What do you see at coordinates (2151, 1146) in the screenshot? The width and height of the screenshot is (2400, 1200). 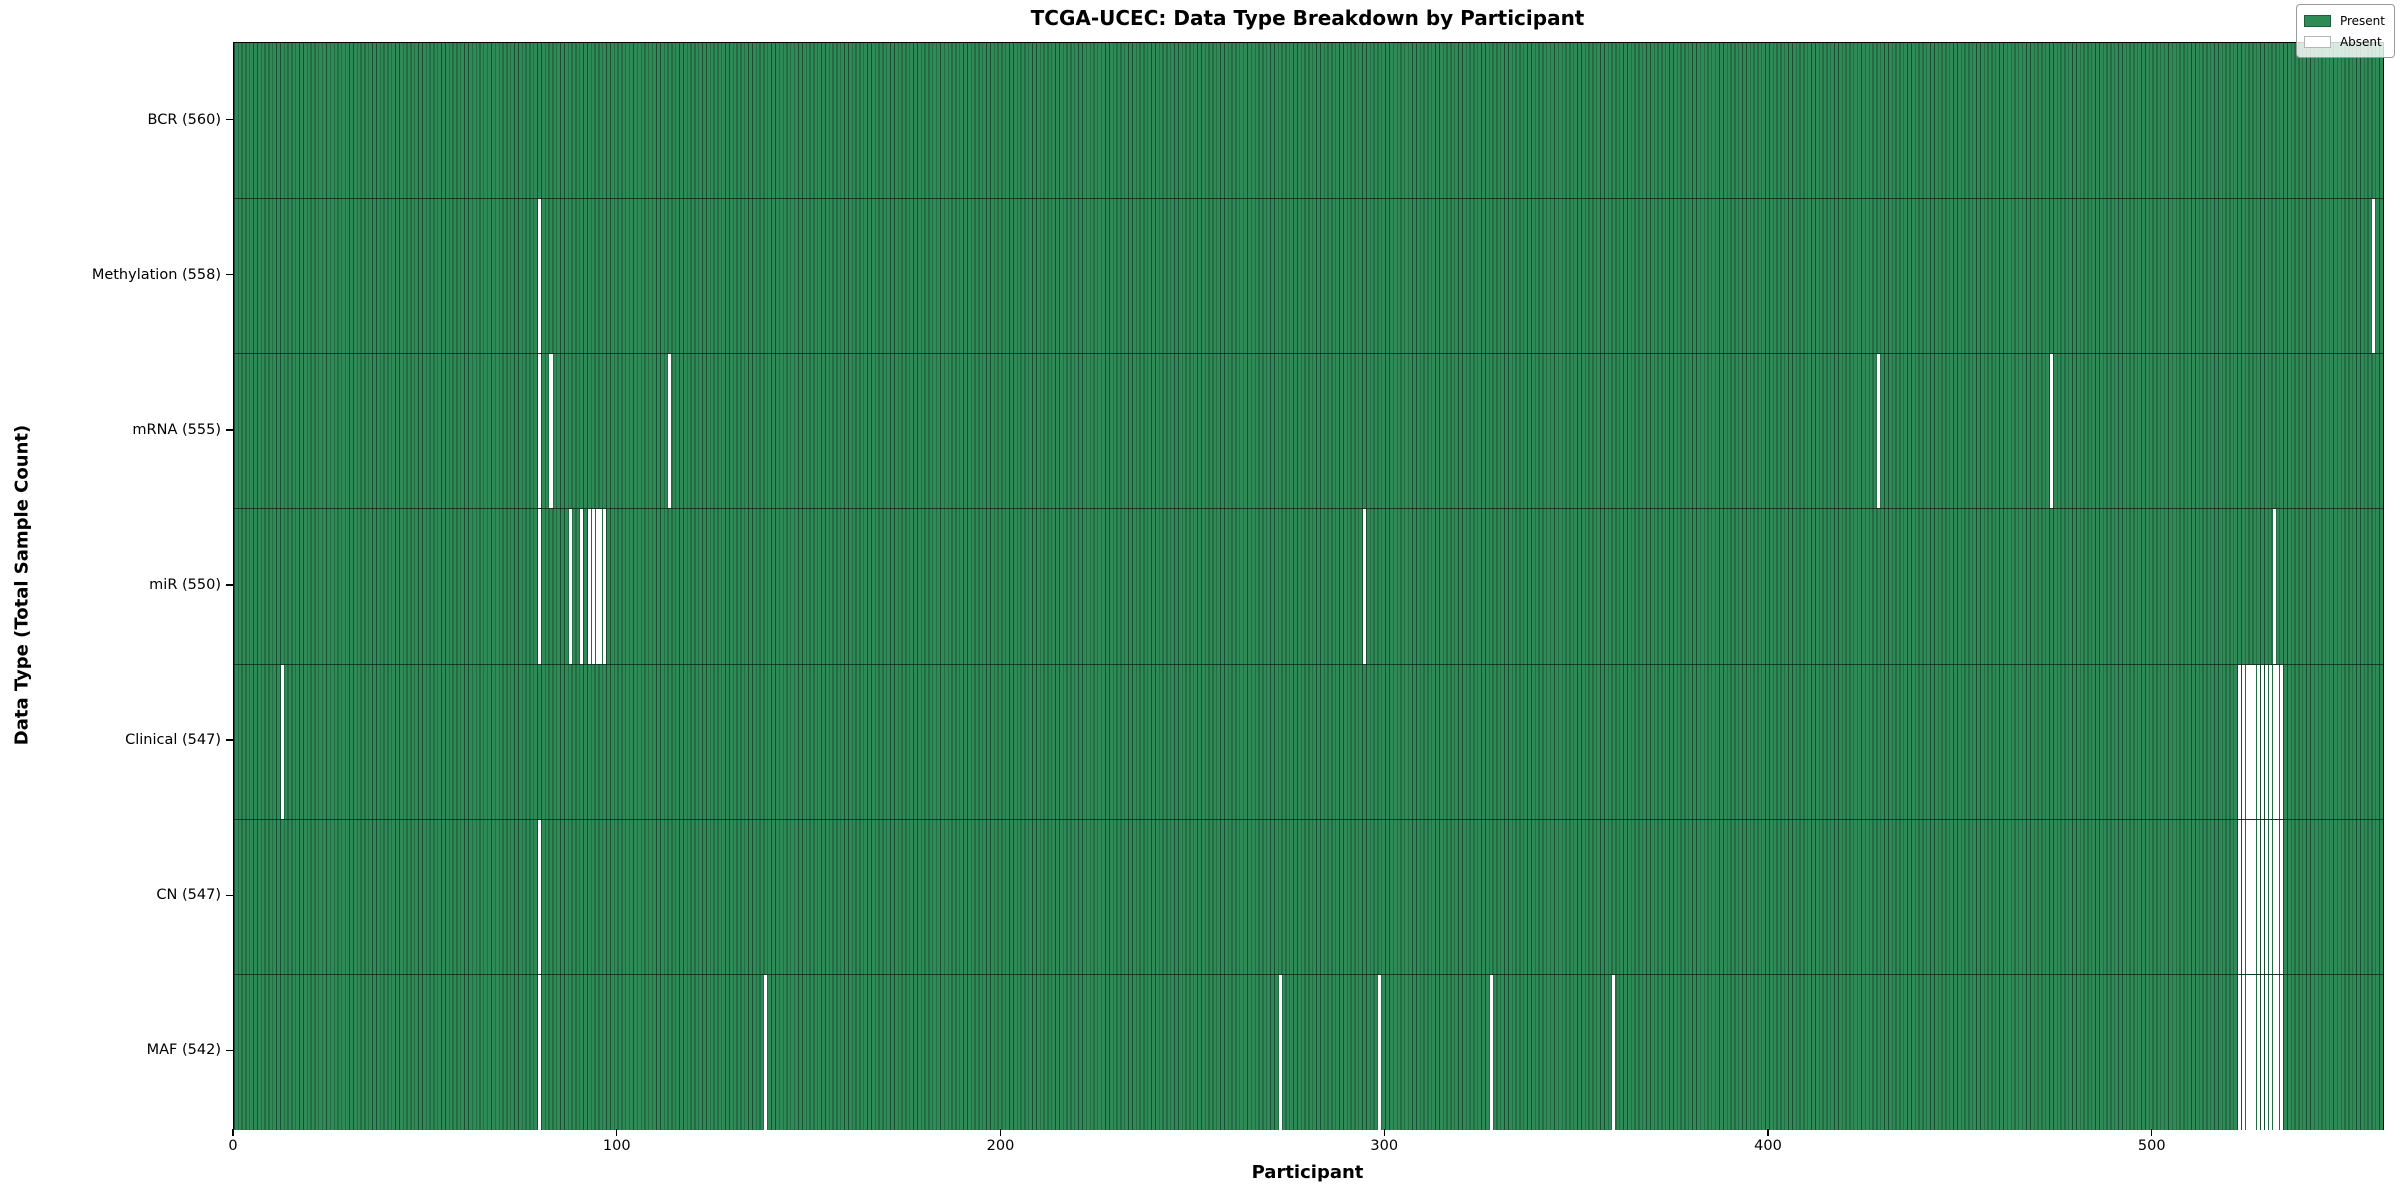 I see `x-tick-label-500: 500` at bounding box center [2151, 1146].